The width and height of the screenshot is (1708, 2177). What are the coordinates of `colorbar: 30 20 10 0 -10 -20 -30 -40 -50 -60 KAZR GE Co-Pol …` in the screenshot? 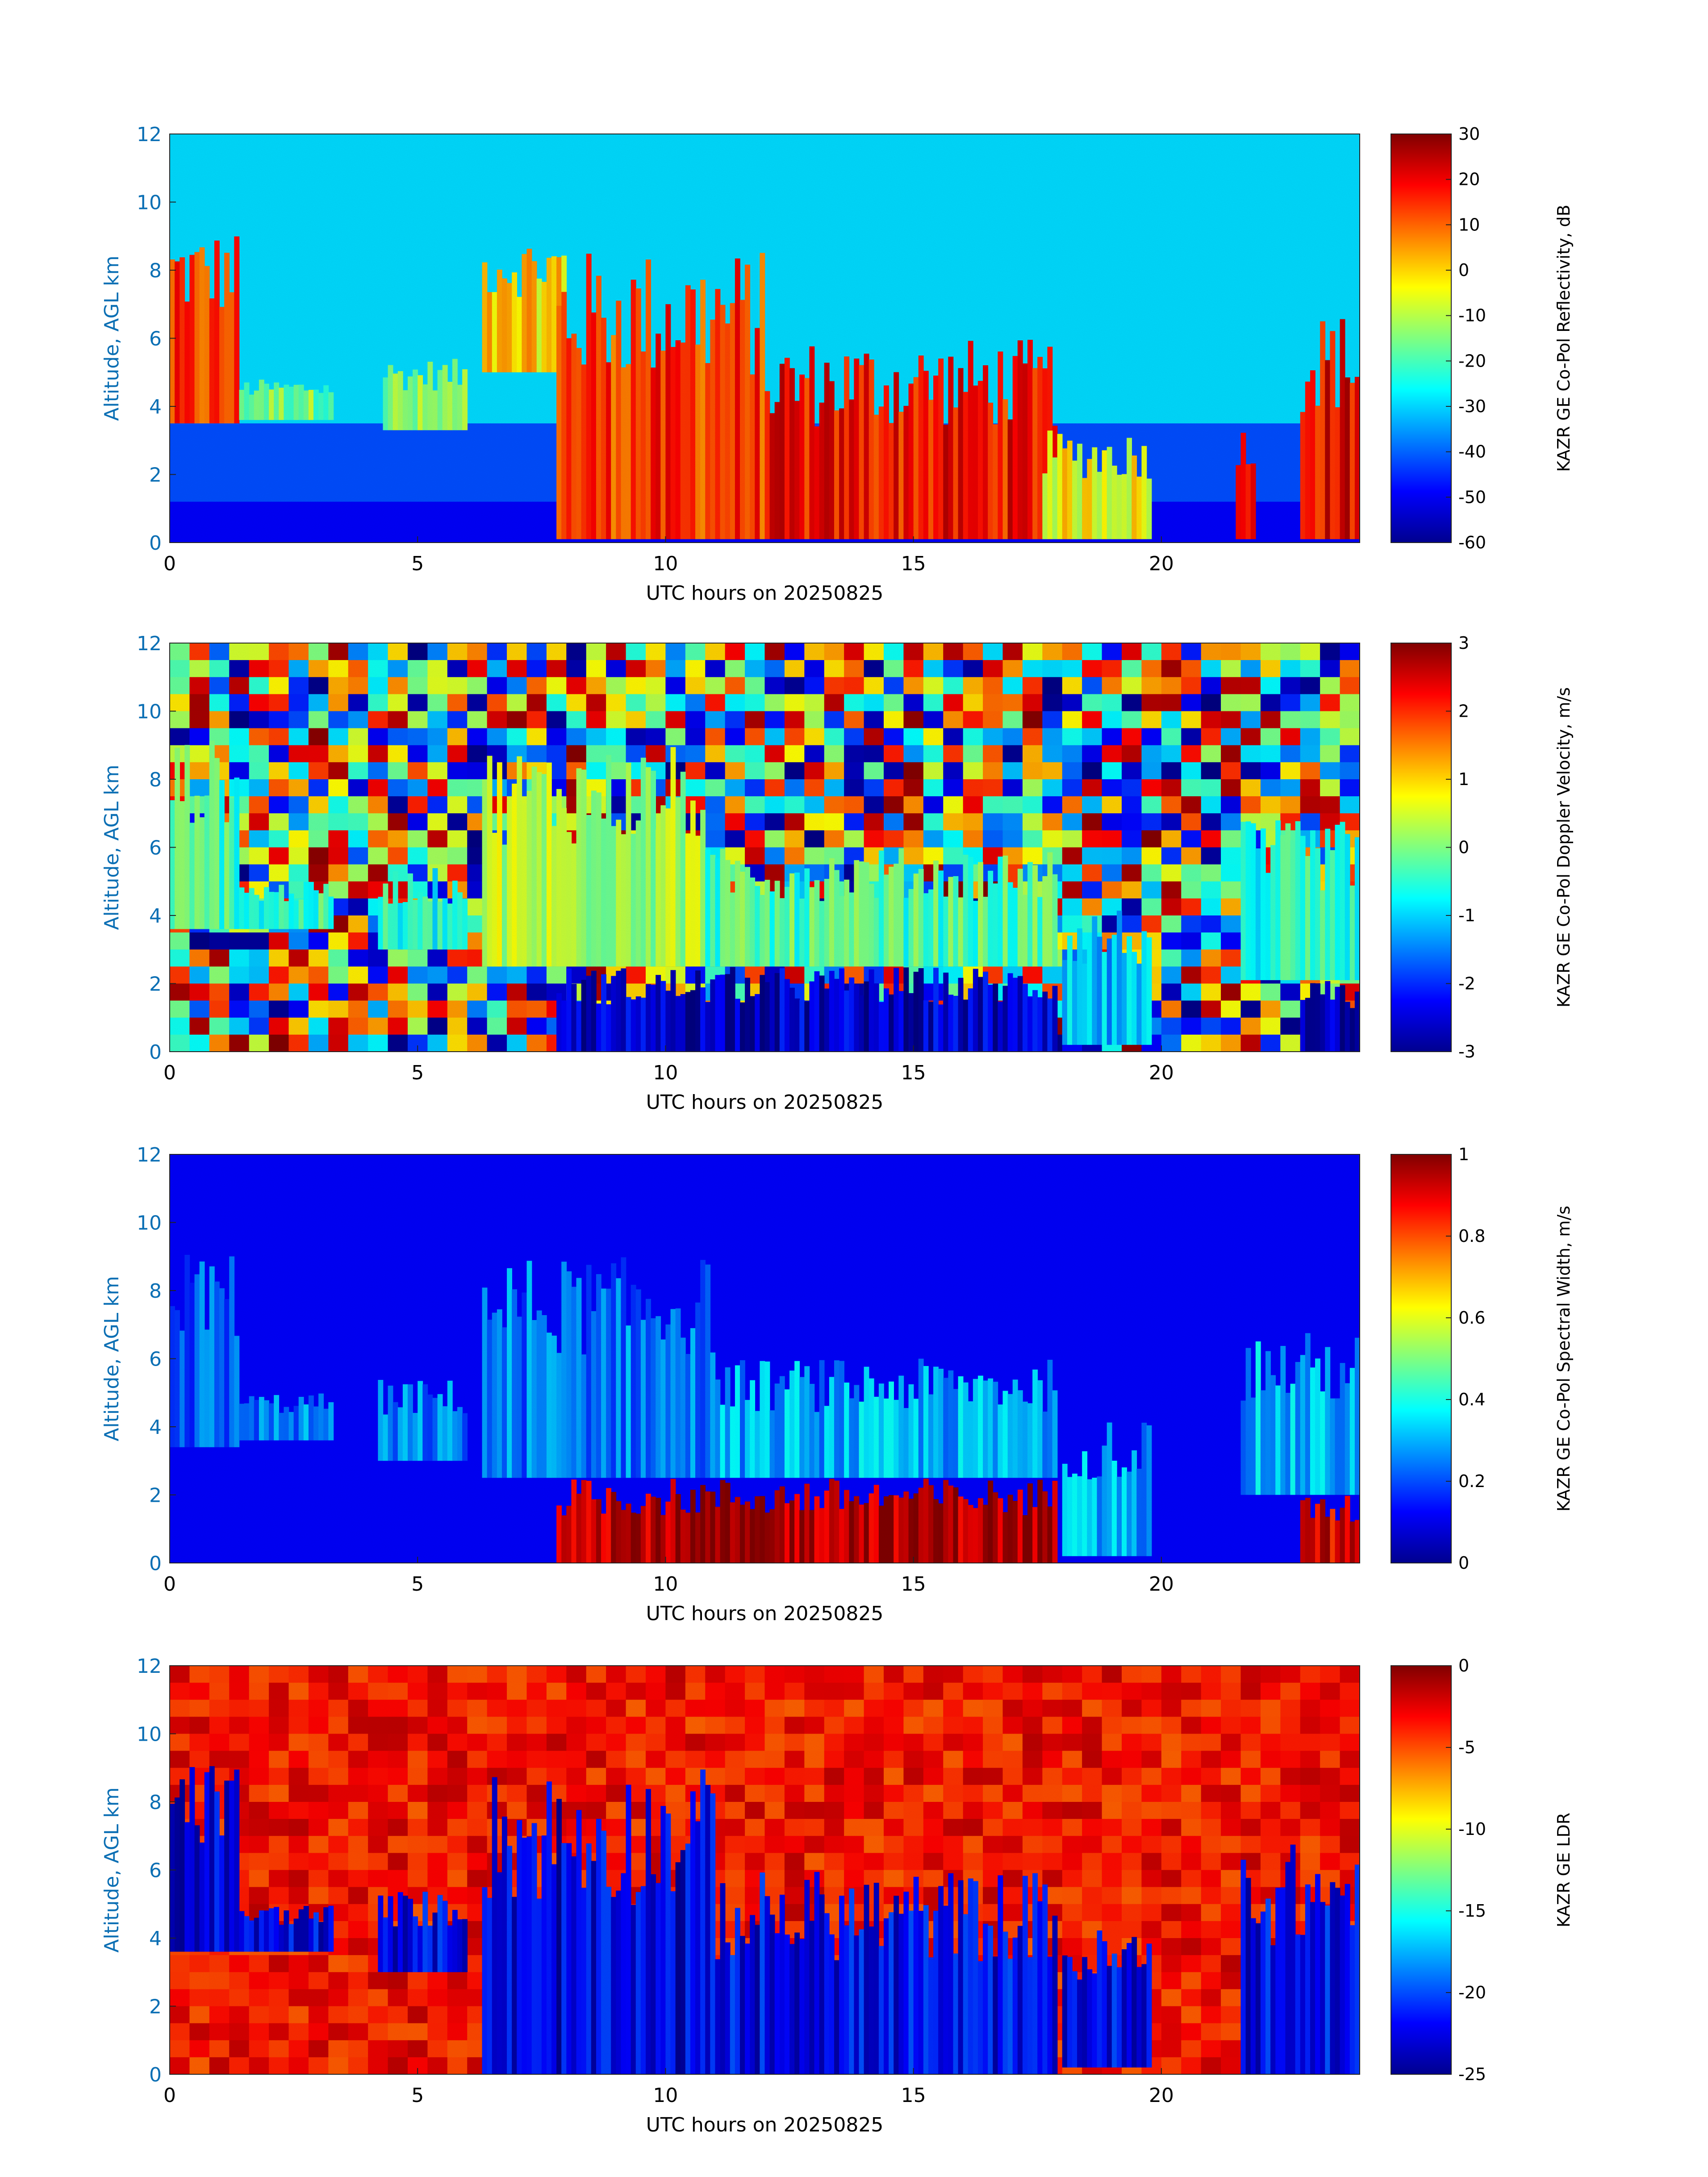 It's located at (1482, 338).